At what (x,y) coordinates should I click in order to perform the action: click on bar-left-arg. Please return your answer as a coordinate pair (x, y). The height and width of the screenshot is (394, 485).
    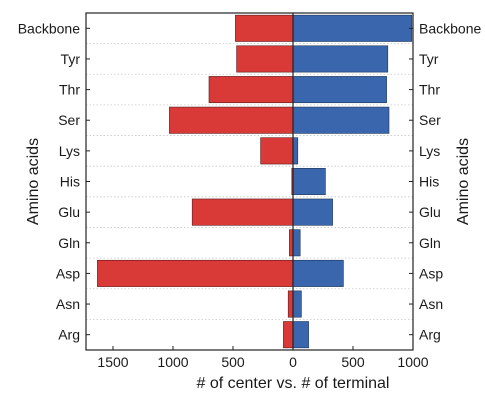
    Looking at the image, I should click on (288, 335).